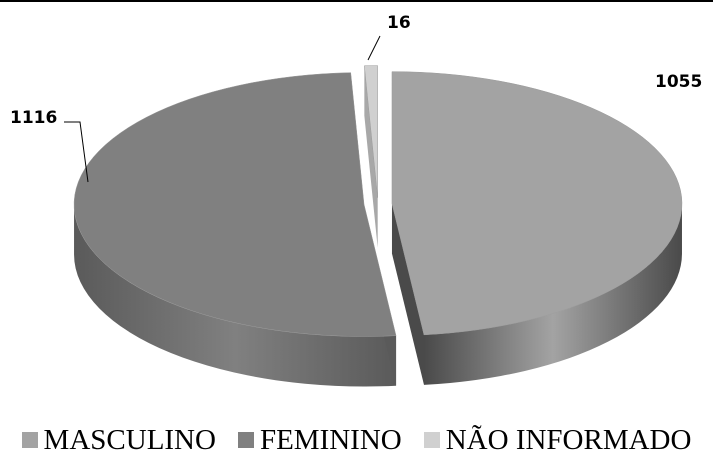  Describe the element at coordinates (399, 23) in the screenshot. I see `data-label-nao-informado: 16` at that location.